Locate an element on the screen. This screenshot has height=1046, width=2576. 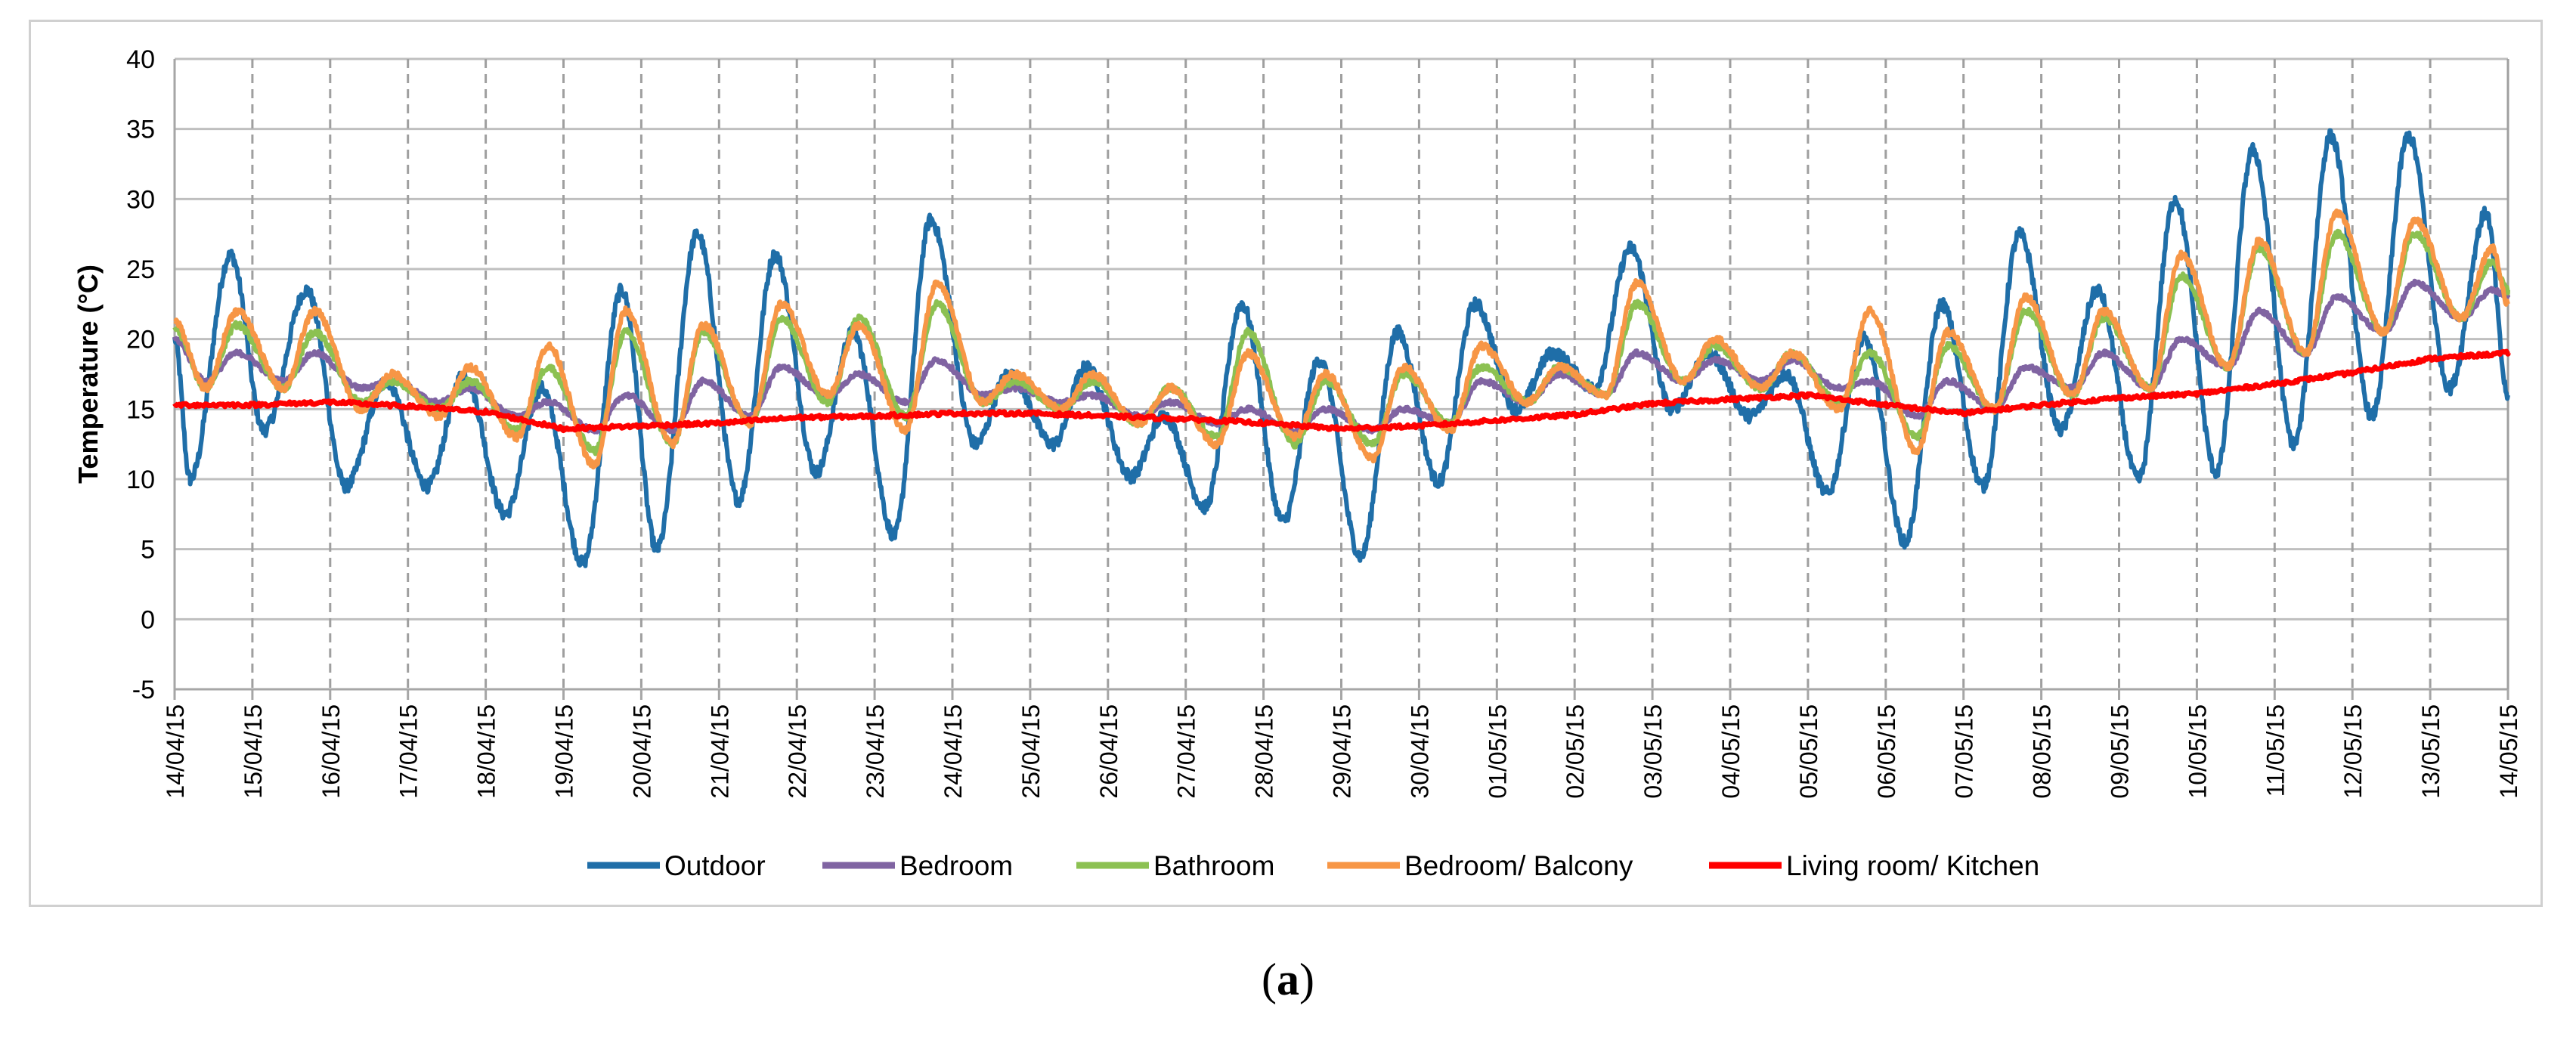
y-tick-label: 10 is located at coordinates (140, 480).